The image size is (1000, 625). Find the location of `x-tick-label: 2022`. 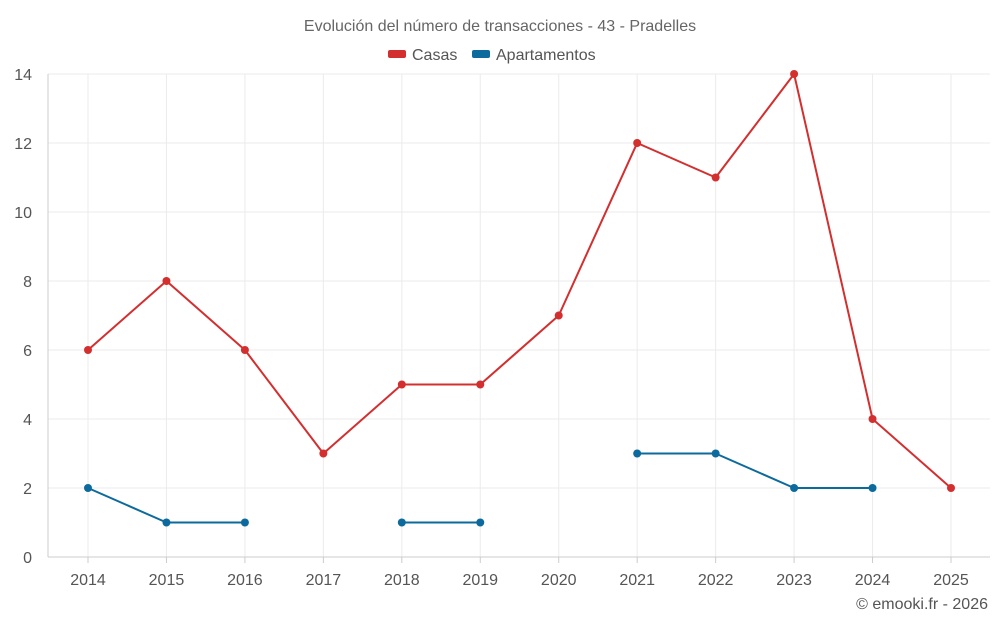

x-tick-label: 2022 is located at coordinates (716, 580).